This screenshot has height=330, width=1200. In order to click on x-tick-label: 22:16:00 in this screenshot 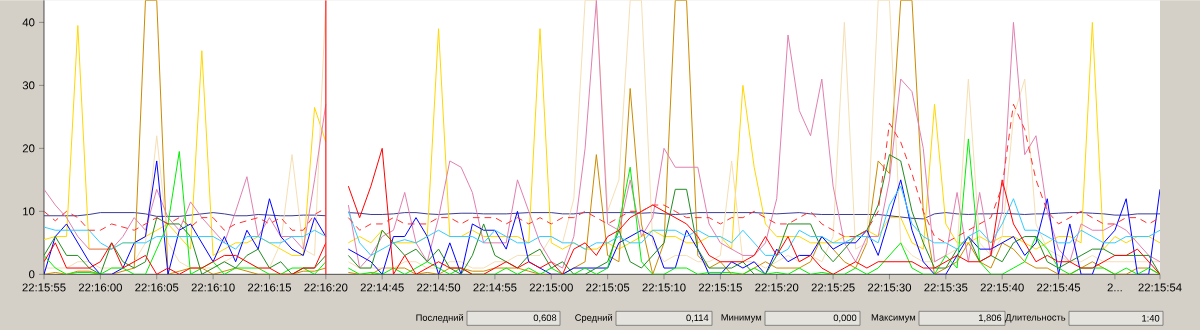, I will do `click(100, 287)`.